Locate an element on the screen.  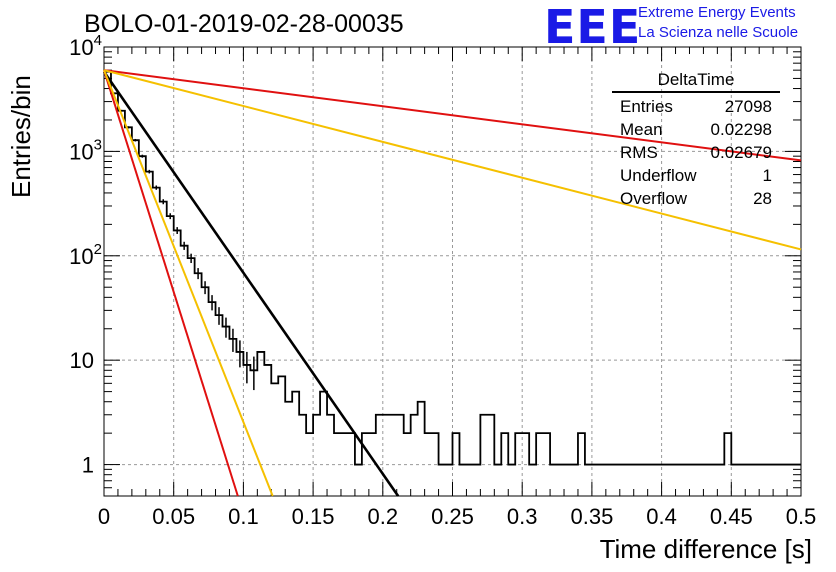
x-tick-label: 0.45 is located at coordinates (731, 516).